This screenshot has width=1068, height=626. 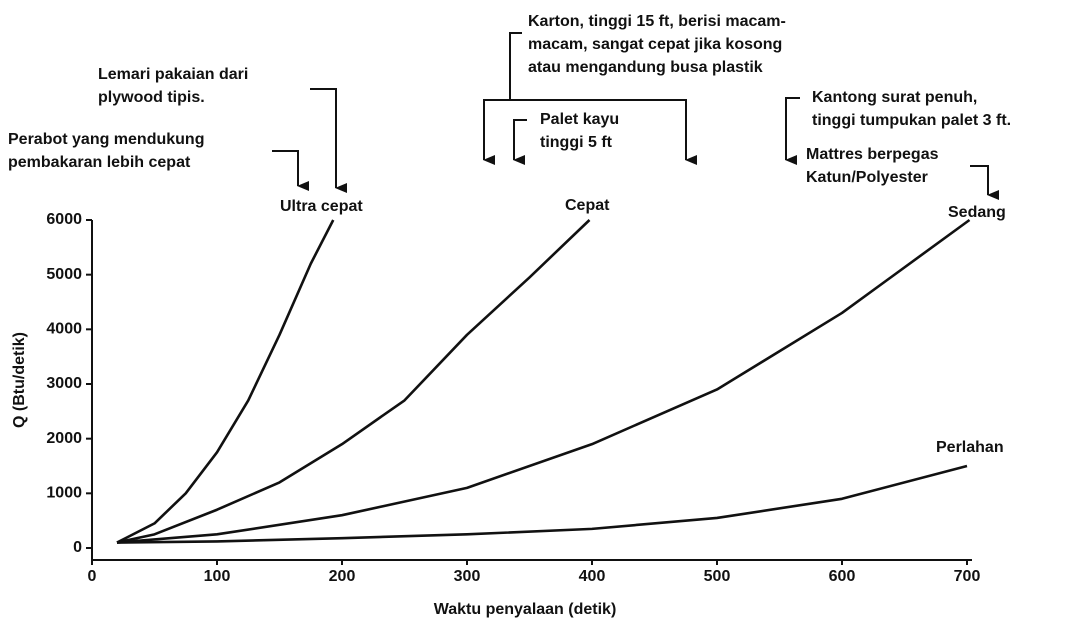 I want to click on annotation: tinggi tumpukan palet 3 ft., so click(x=911, y=120).